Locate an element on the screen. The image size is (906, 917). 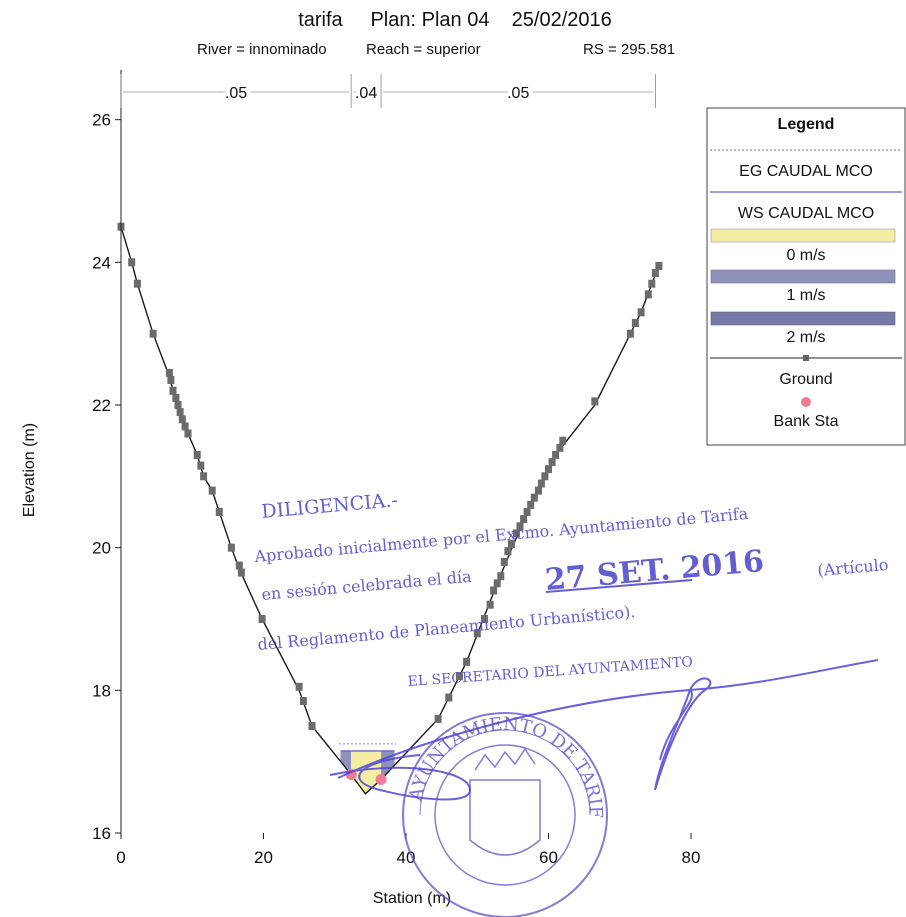
x-tick-label-1: 20 is located at coordinates (263, 857).